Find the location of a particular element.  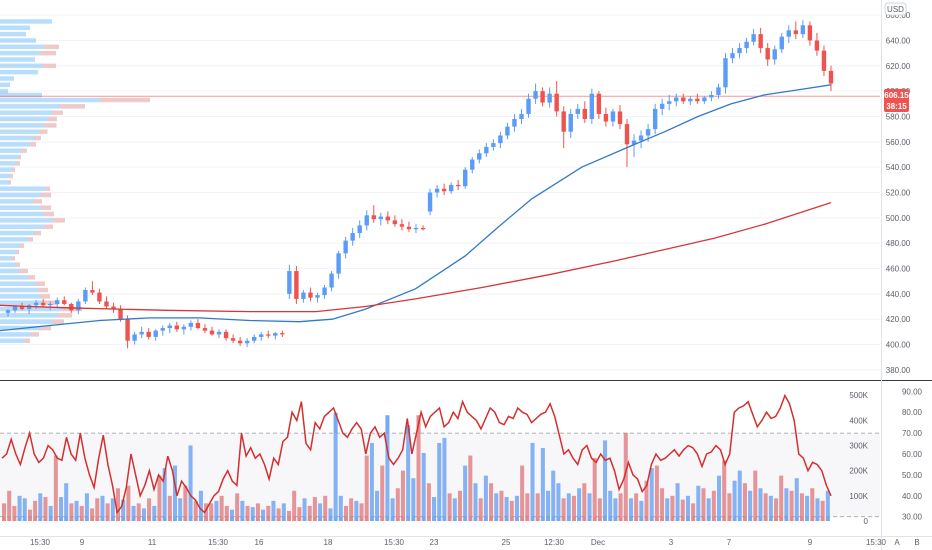

time-tick-label: 16 is located at coordinates (259, 542).